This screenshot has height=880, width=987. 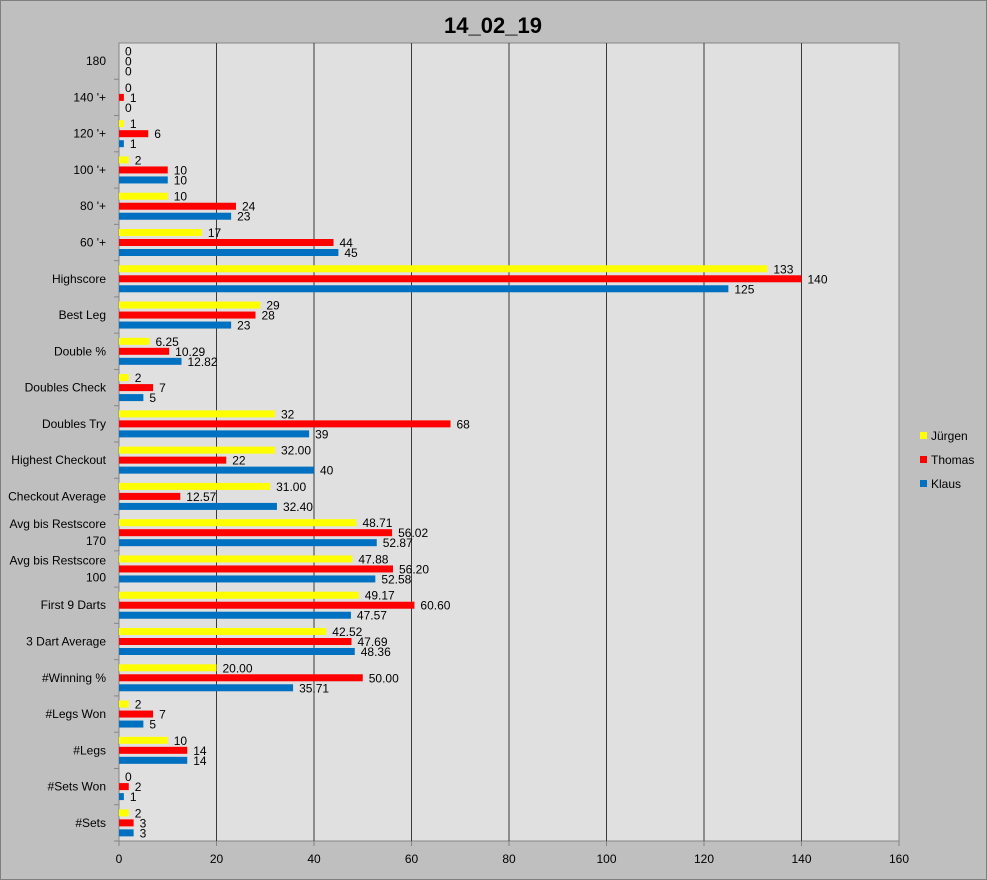 What do you see at coordinates (464, 424) in the screenshot?
I see `data-label: 68` at bounding box center [464, 424].